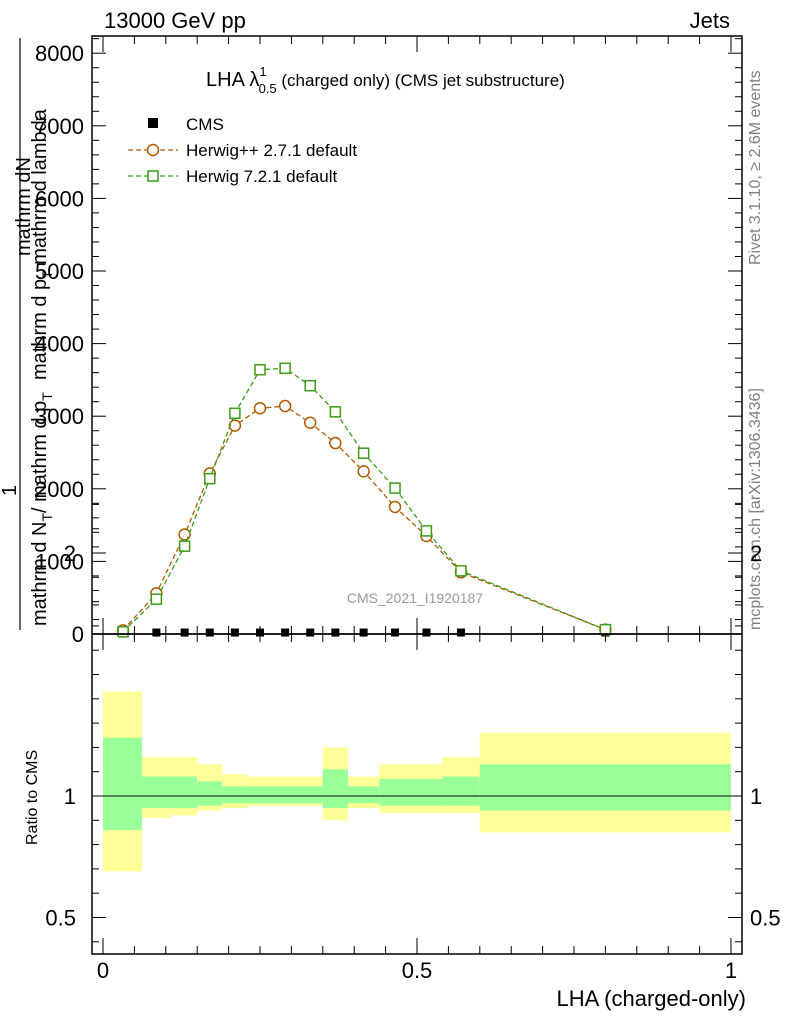 This screenshot has width=786, height=1024. Describe the element at coordinates (47, 396) in the screenshot. I see `ylabel-den2-sub: T` at that location.